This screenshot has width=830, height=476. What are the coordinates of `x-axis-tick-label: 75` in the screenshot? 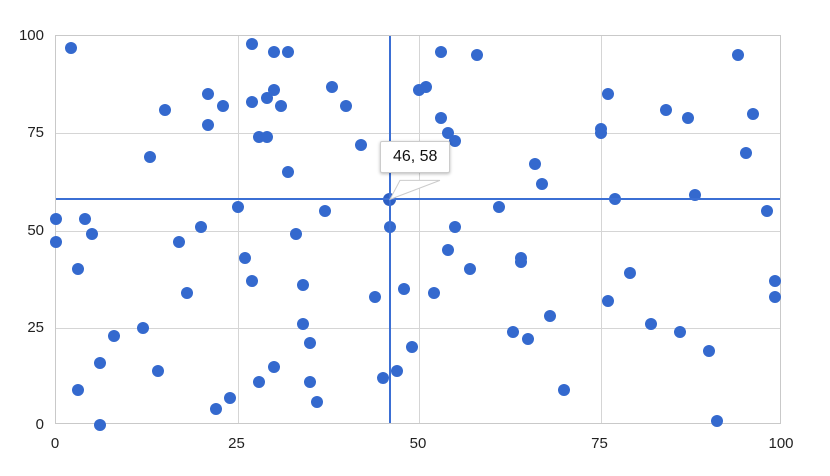 It's located at (599, 443).